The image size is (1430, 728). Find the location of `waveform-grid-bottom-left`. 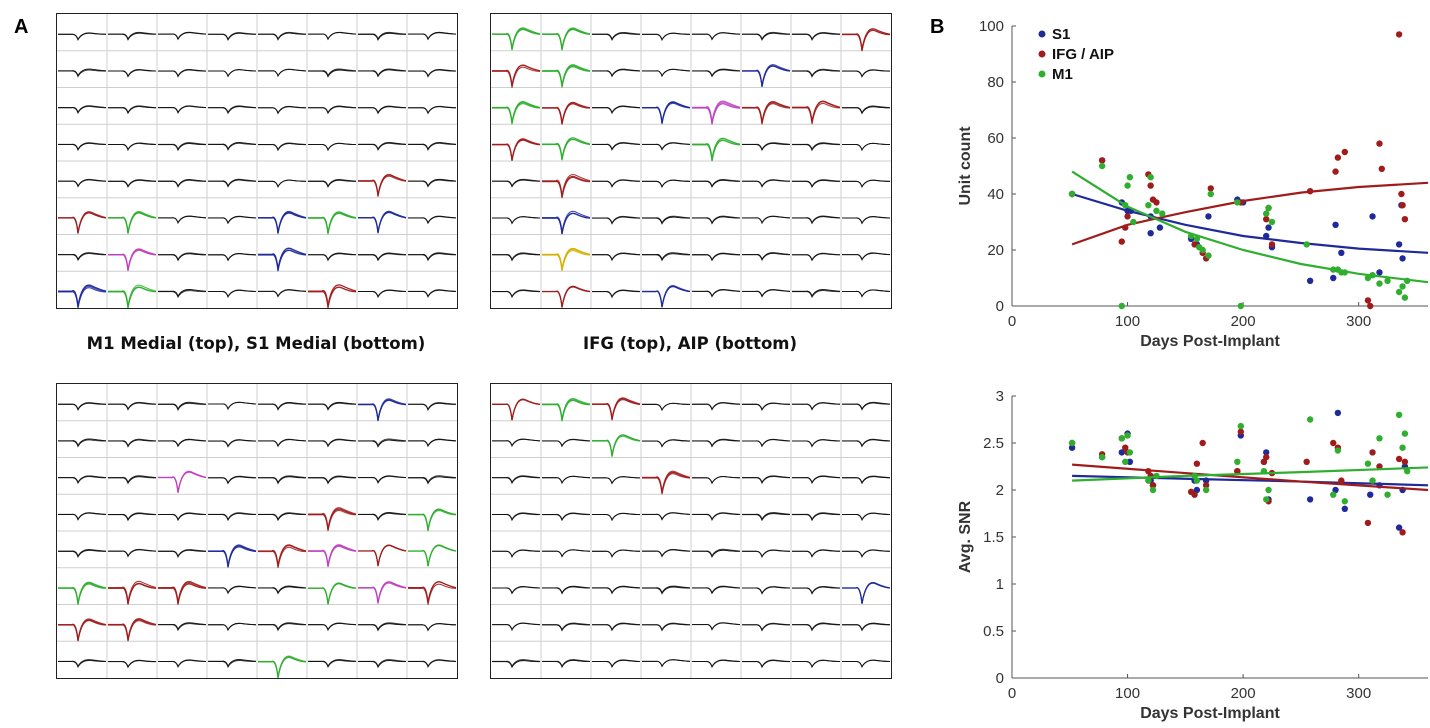

waveform-grid-bottom-left is located at coordinates (257, 531).